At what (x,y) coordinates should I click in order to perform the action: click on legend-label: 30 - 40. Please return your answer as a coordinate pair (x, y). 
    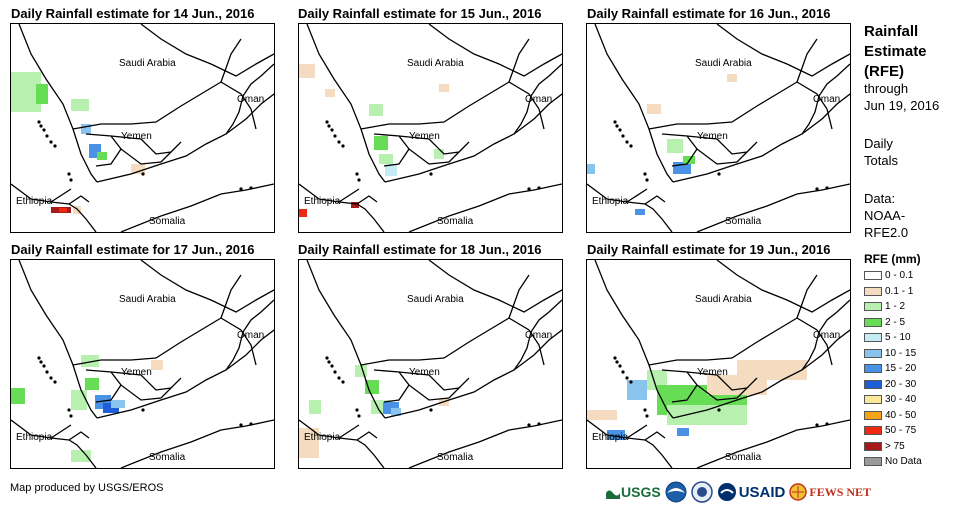
    Looking at the image, I should click on (901, 399).